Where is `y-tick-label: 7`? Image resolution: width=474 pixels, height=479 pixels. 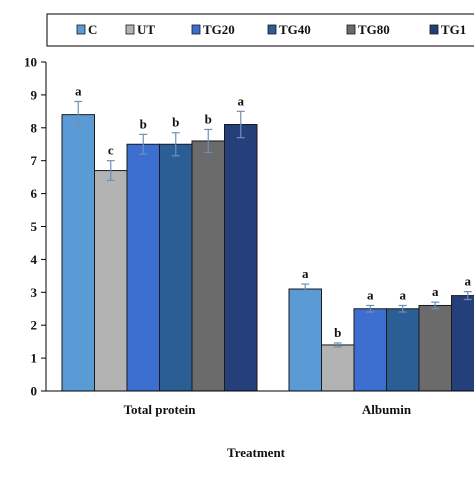 y-tick-label: 7 is located at coordinates (34, 160).